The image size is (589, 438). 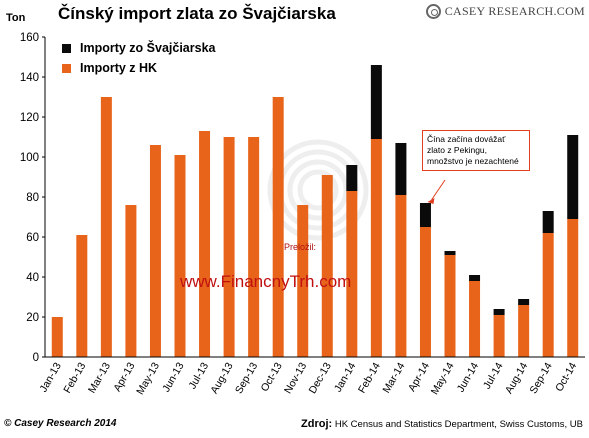 What do you see at coordinates (516, 377) in the screenshot?
I see `x-tick-label: Aug-14` at bounding box center [516, 377].